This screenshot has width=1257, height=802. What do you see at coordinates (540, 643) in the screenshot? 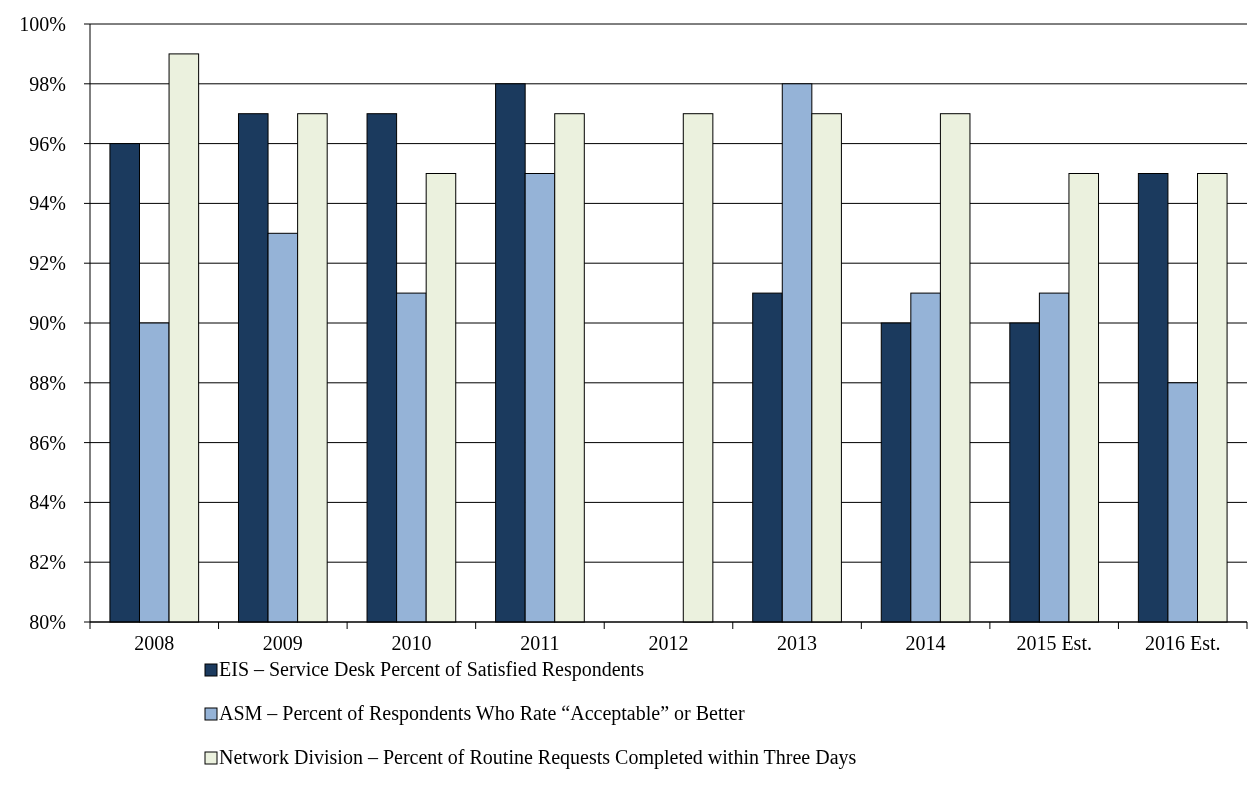
I see `x-tick-label: 2011` at bounding box center [540, 643].